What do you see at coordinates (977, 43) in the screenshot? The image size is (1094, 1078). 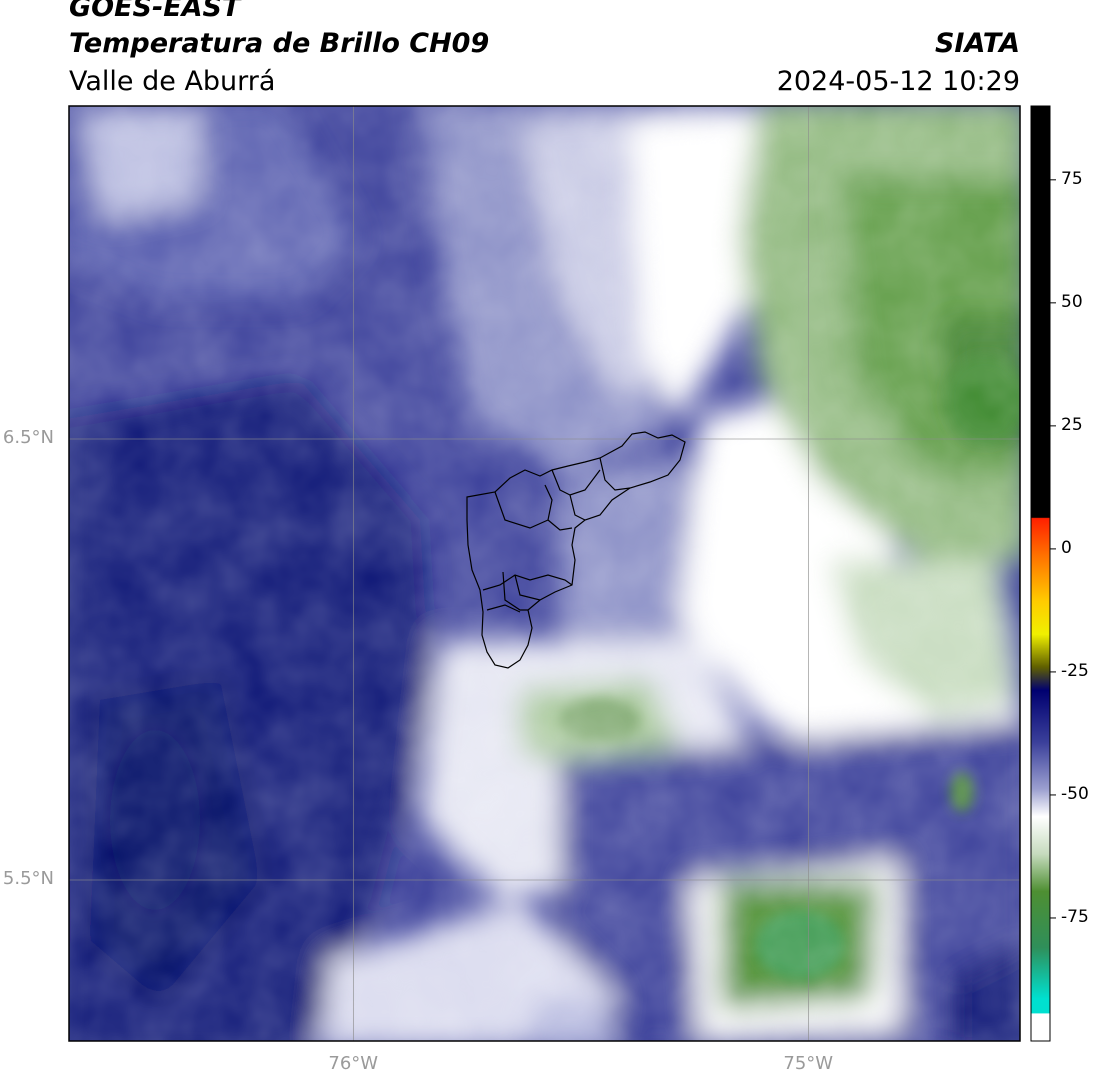 I see `organization-label: SIATA` at bounding box center [977, 43].